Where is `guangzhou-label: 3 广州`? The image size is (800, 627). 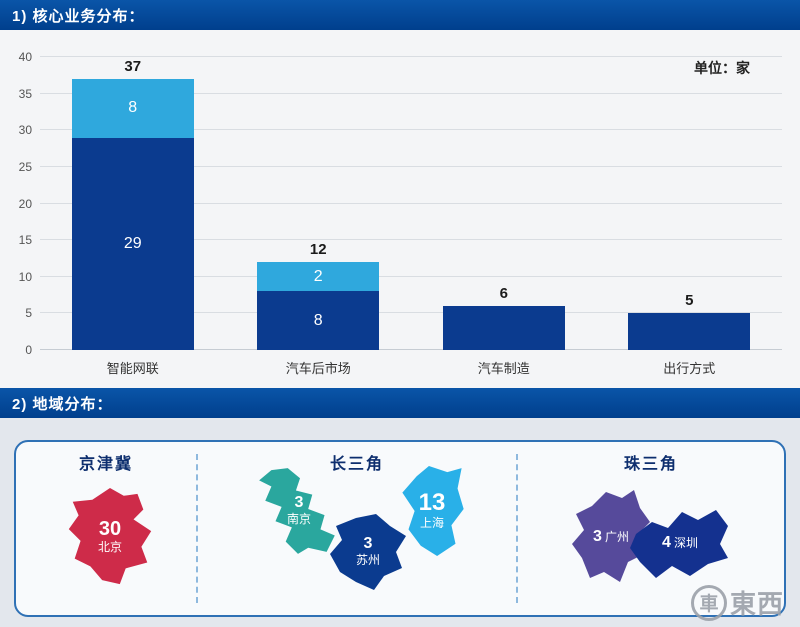
guangzhou-label: 3 广州 is located at coordinates (611, 537).